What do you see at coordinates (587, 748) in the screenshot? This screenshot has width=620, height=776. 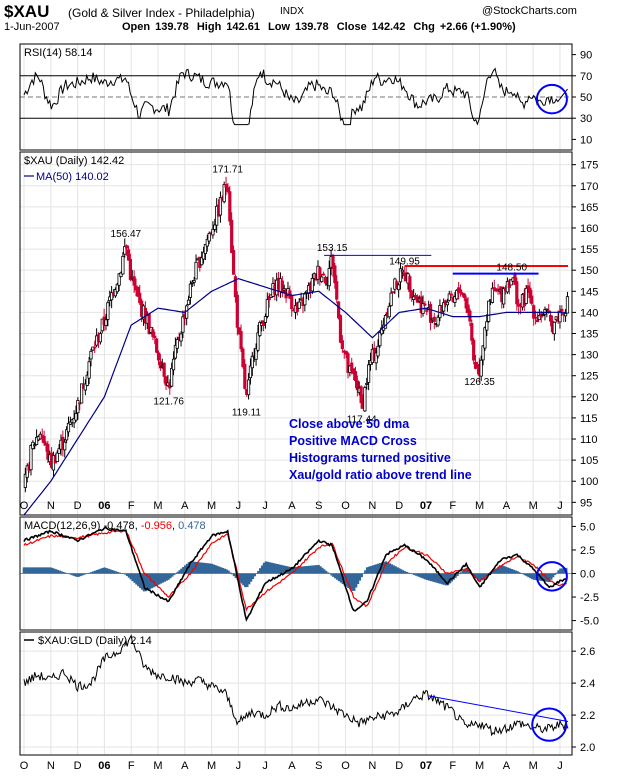 I see `y-tick-label: 2.0` at bounding box center [587, 748].